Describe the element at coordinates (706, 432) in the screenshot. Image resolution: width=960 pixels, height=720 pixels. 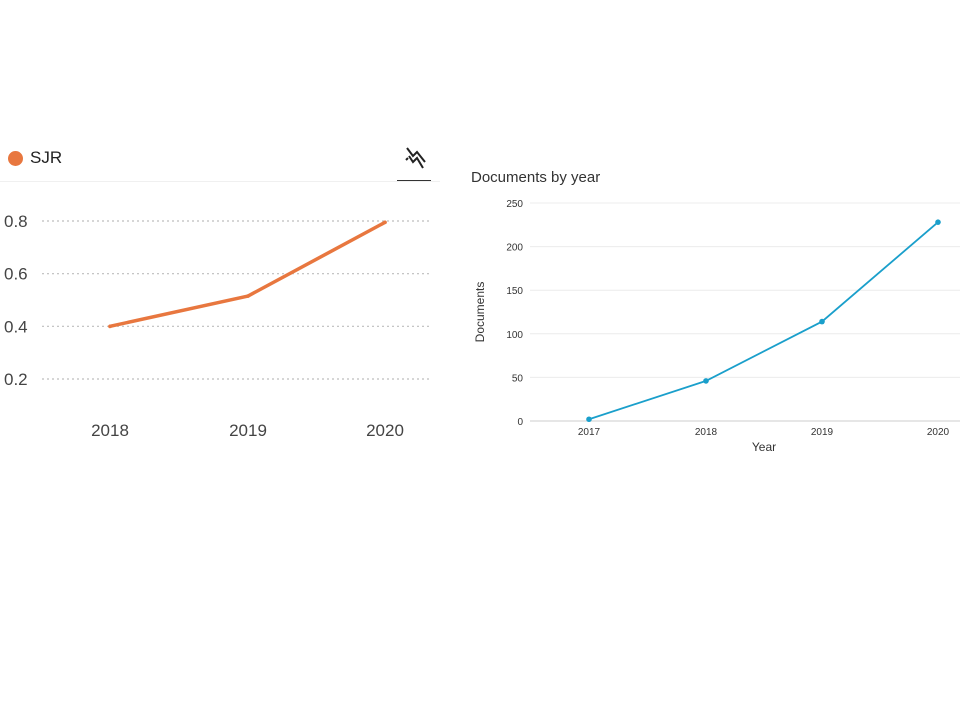
I see `docs-x-tick-label: 2018` at that location.